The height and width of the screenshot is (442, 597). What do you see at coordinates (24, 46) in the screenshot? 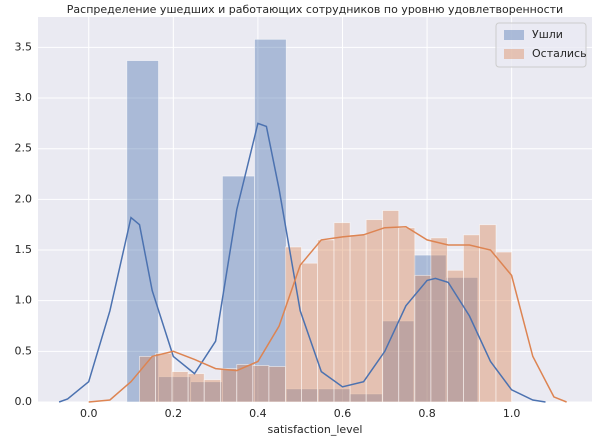
I see `y-tick-label: 3.5` at bounding box center [24, 46].